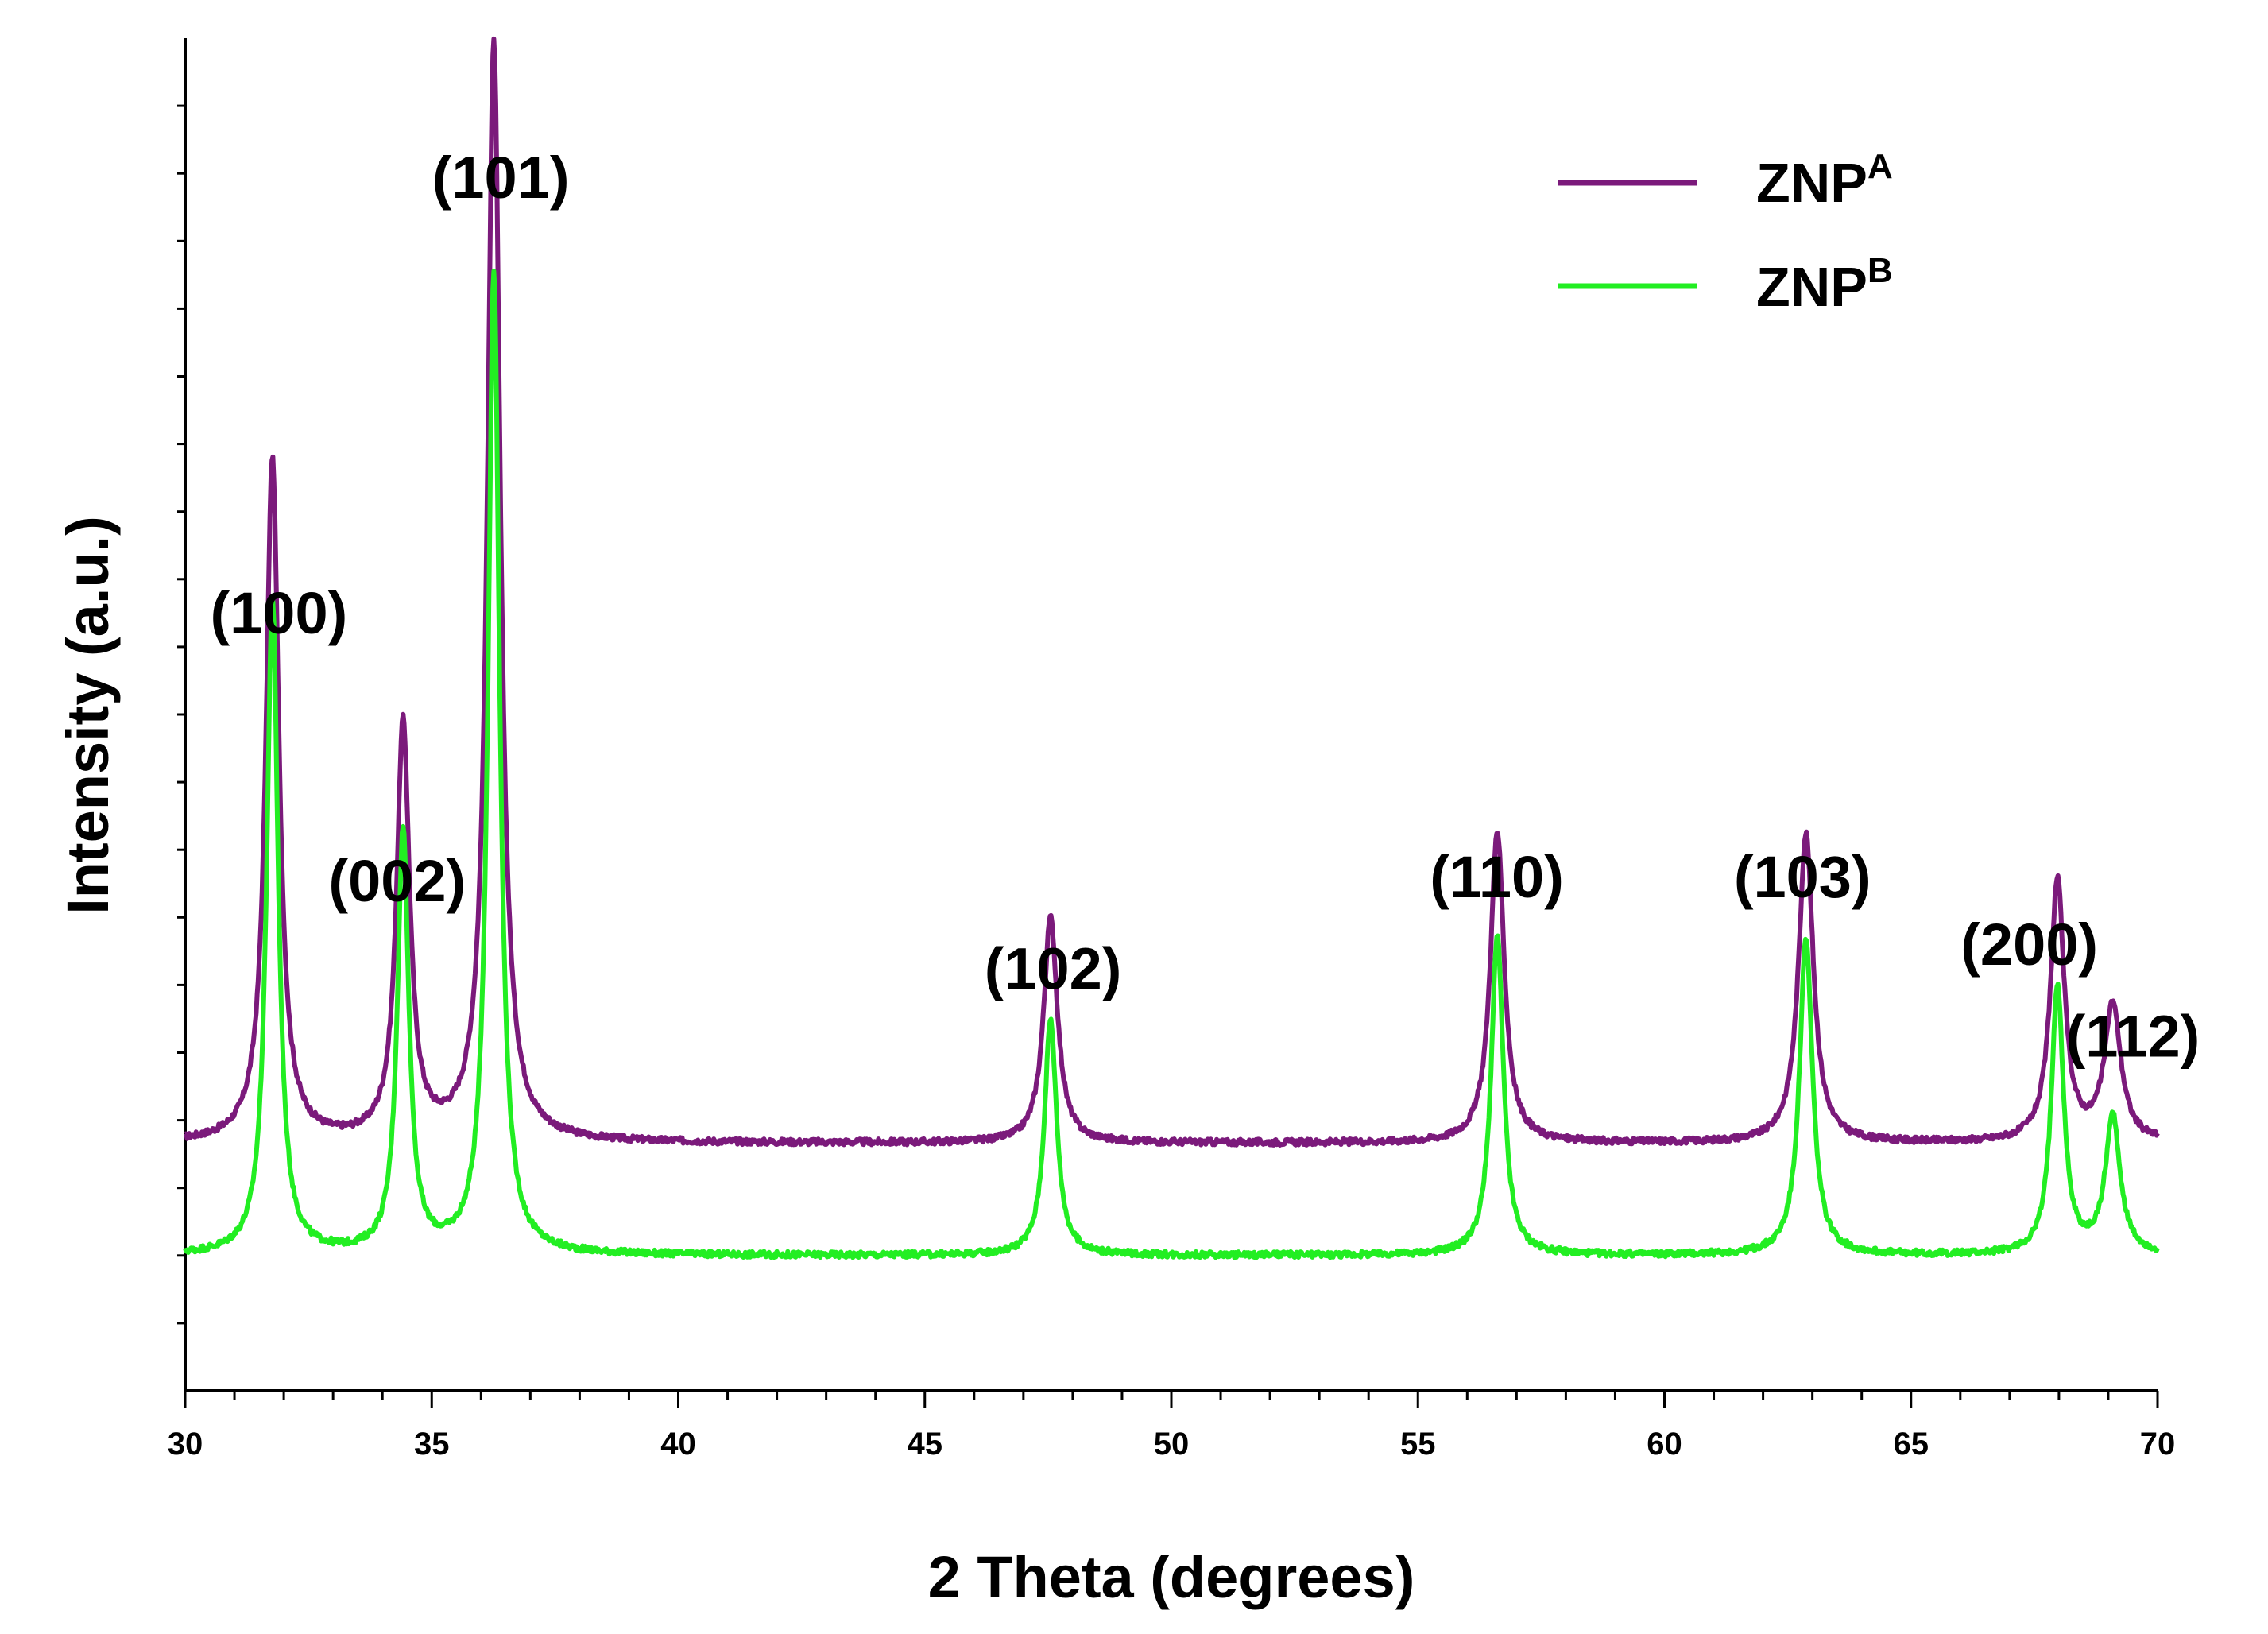 The width and height of the screenshot is (2268, 1634). What do you see at coordinates (501, 178) in the screenshot?
I see `peak-label: (101)` at bounding box center [501, 178].